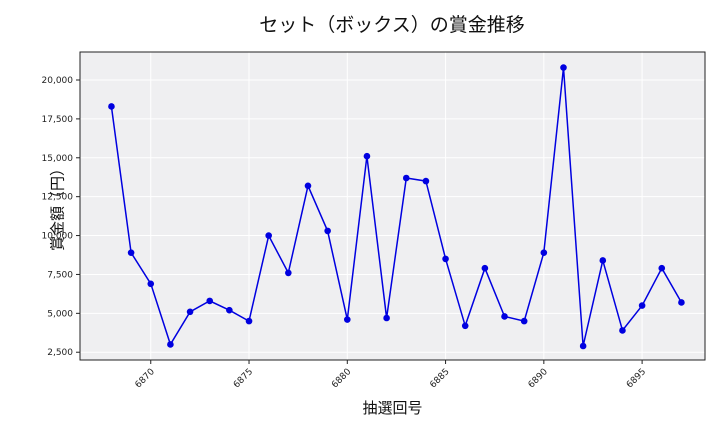 This screenshot has width=720, height=432. Describe the element at coordinates (243, 378) in the screenshot. I see `x-tick-label: 6875` at that location.